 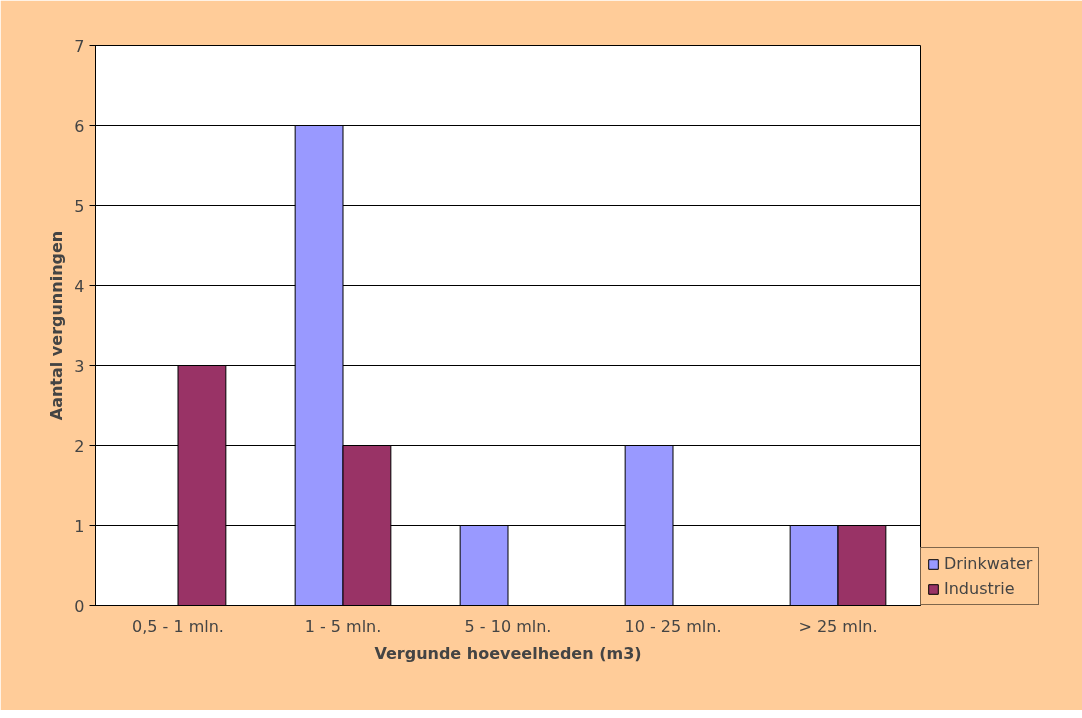 I want to click on legend-label: Industrie, so click(x=979, y=588).